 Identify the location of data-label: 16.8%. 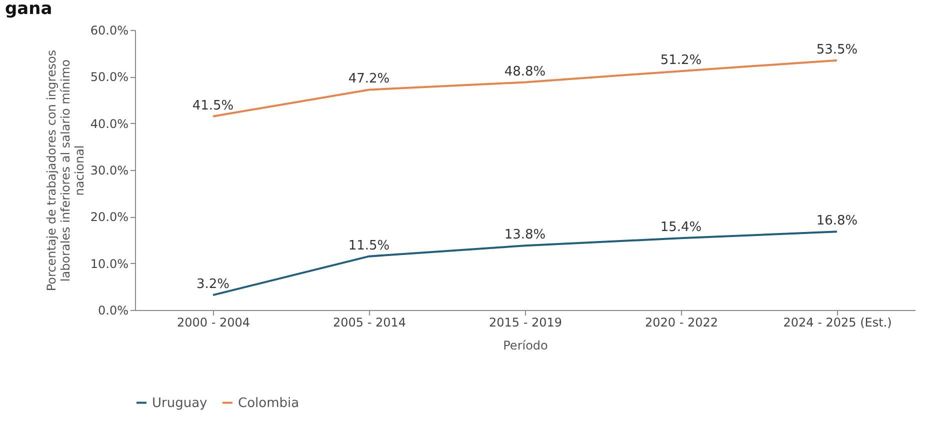
(837, 221).